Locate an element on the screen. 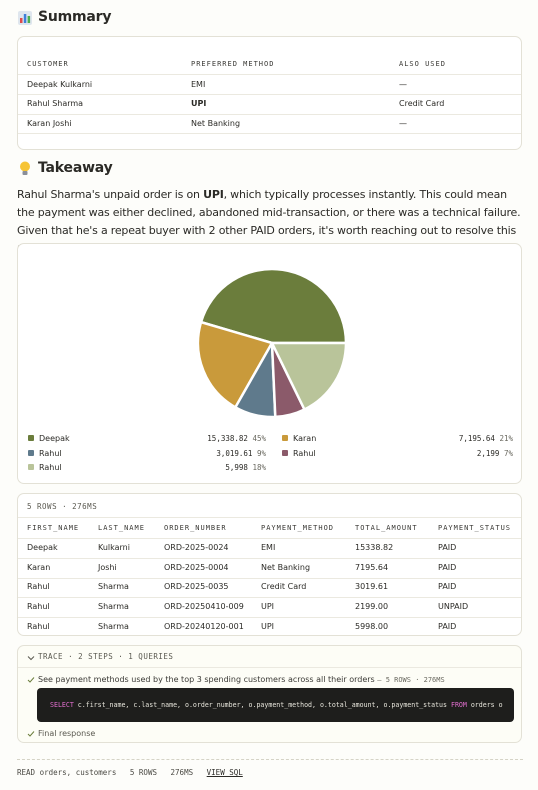  summary-title: Summary is located at coordinates (75, 17).